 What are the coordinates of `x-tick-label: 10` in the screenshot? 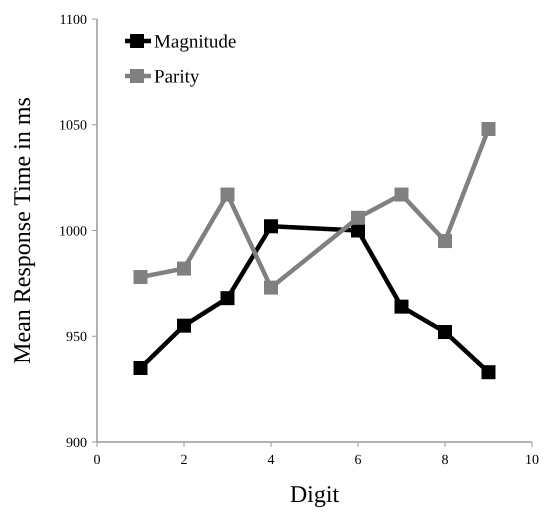 It's located at (532, 460).